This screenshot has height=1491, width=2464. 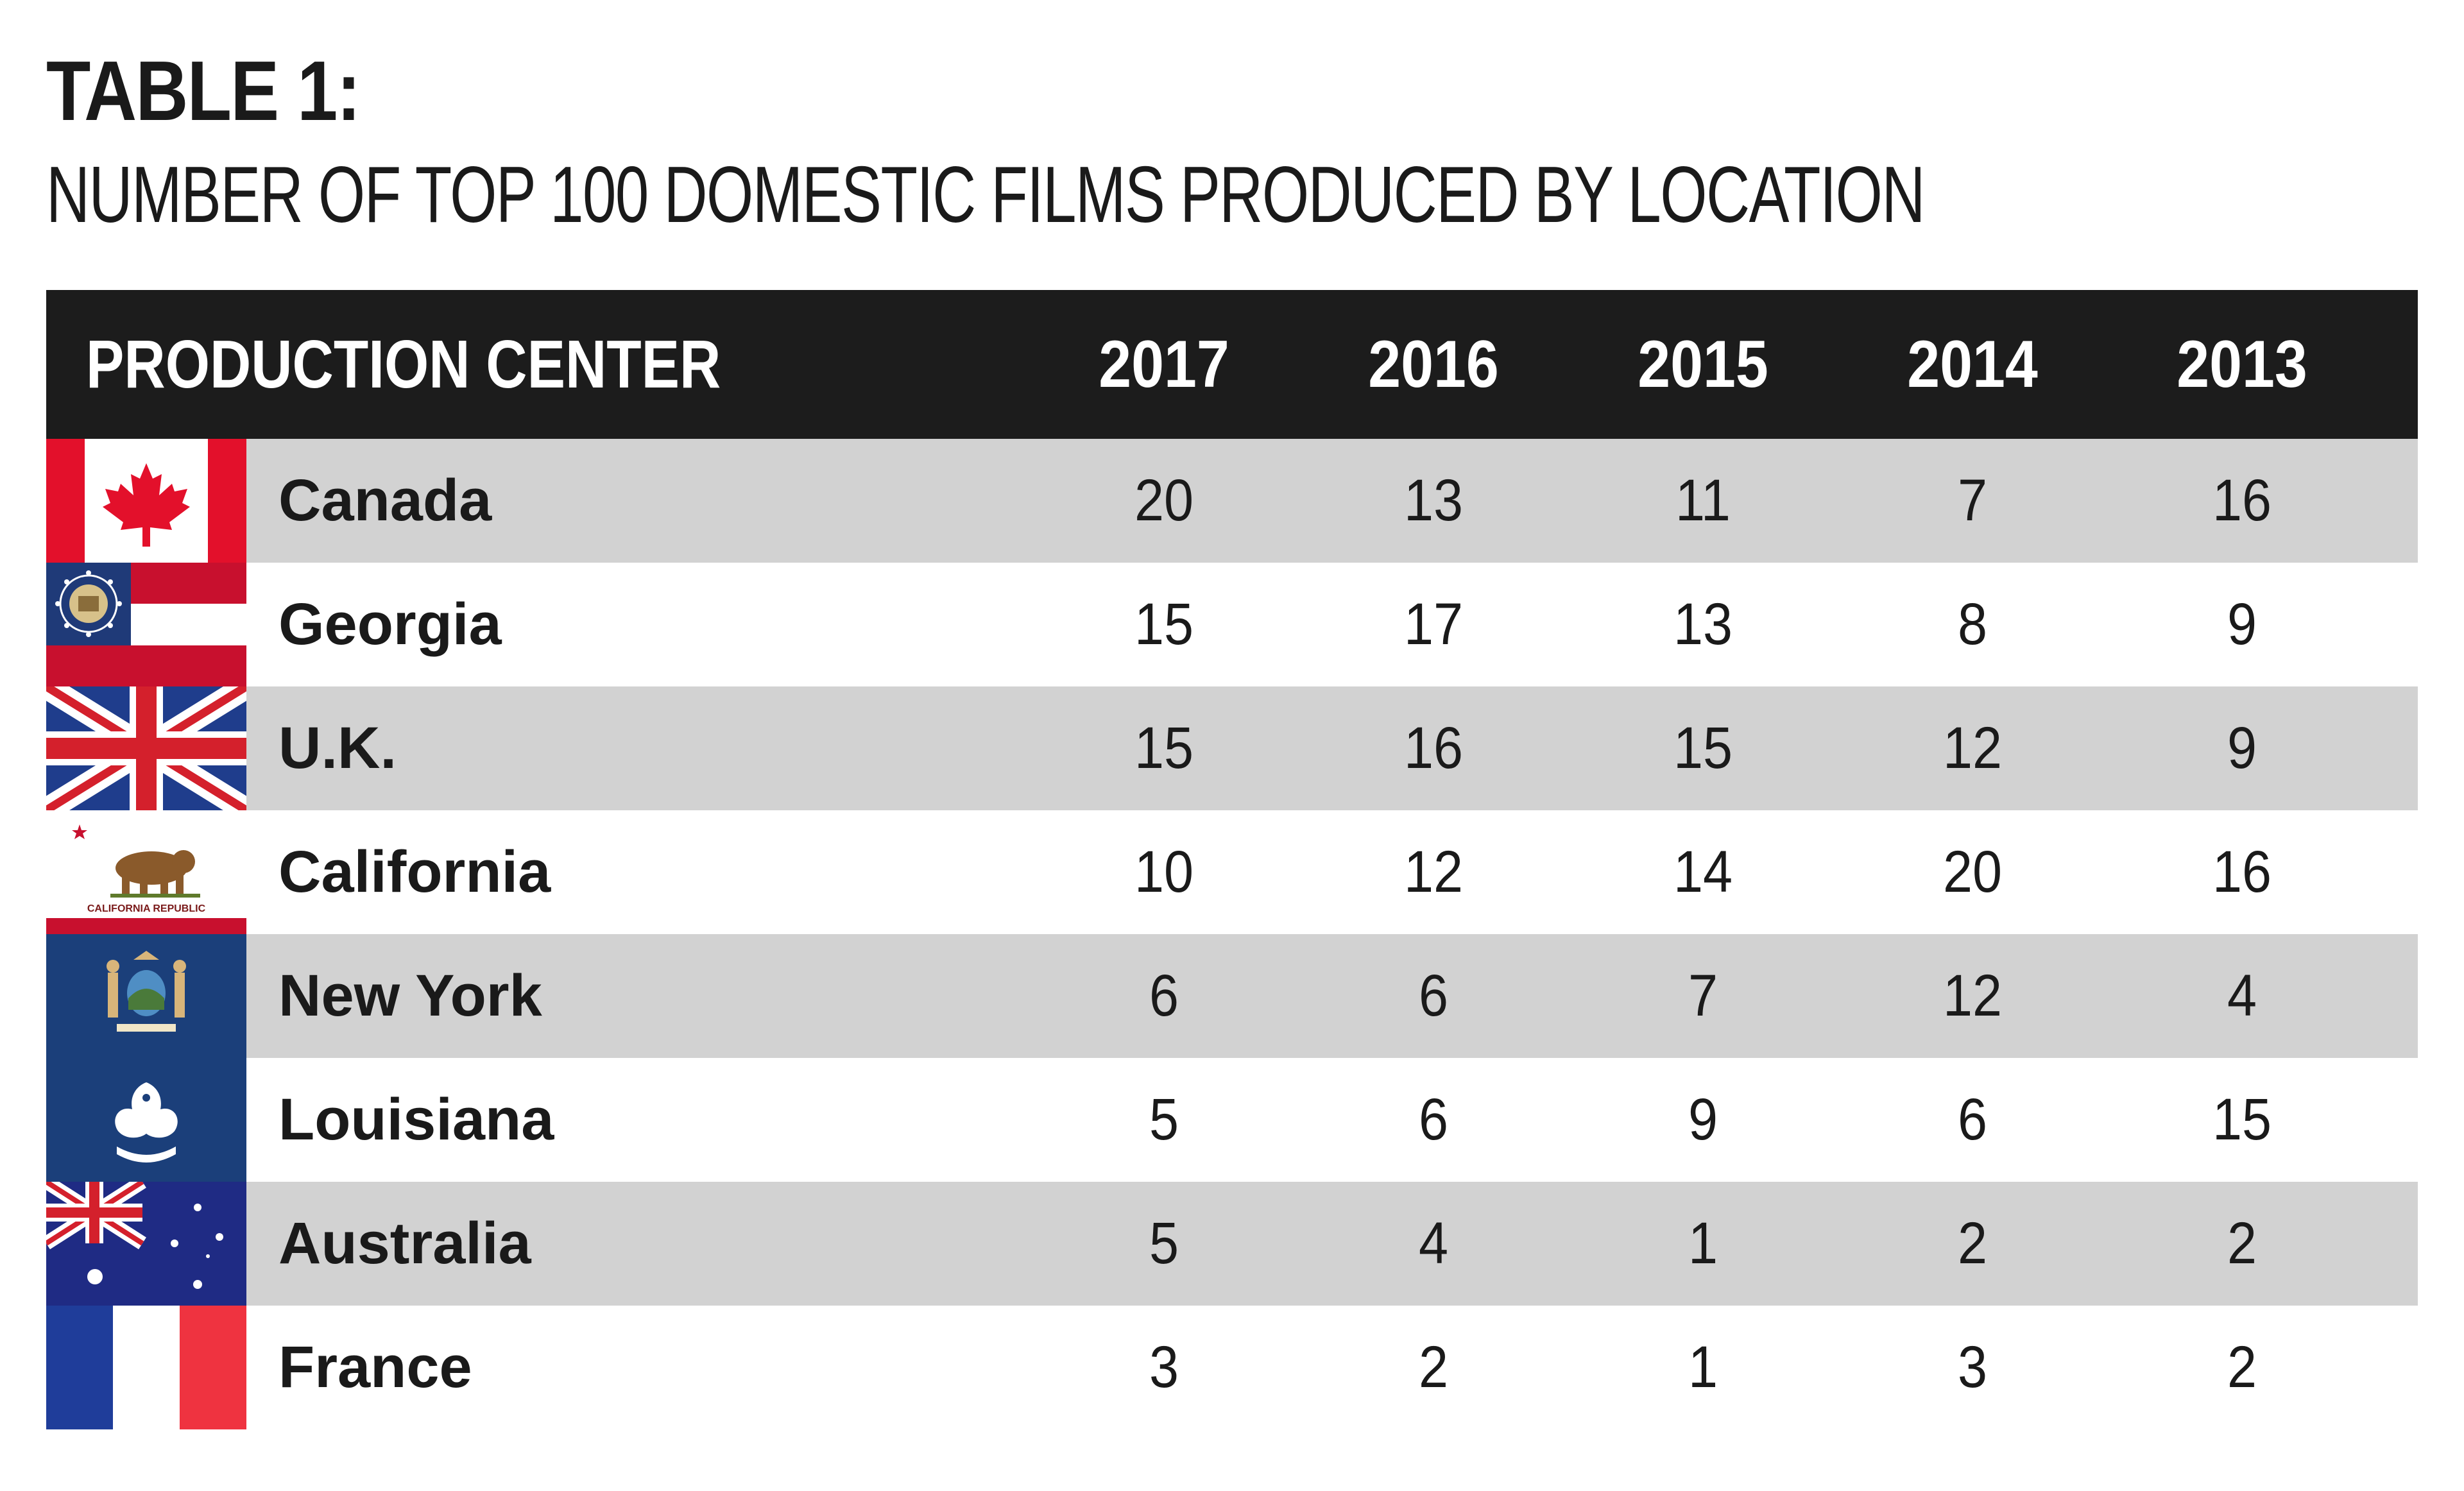 What do you see at coordinates (146, 1120) in the screenshot?
I see `louisiana-flag-icon` at bounding box center [146, 1120].